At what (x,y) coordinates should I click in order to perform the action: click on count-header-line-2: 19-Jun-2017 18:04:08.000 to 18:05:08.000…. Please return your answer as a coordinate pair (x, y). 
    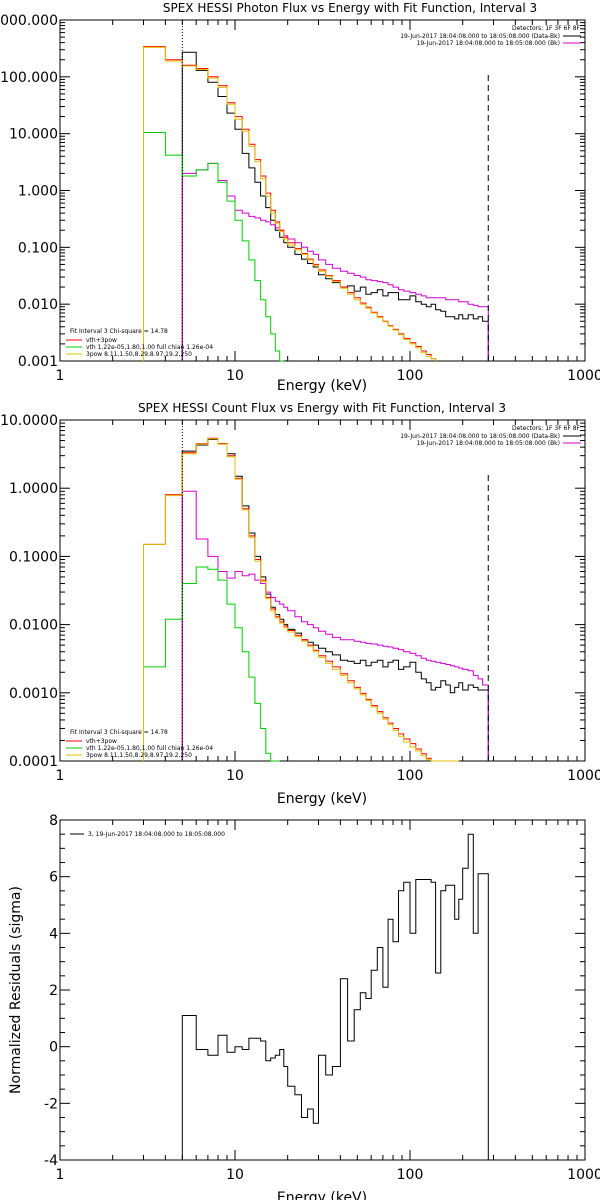
    Looking at the image, I should click on (488, 443).